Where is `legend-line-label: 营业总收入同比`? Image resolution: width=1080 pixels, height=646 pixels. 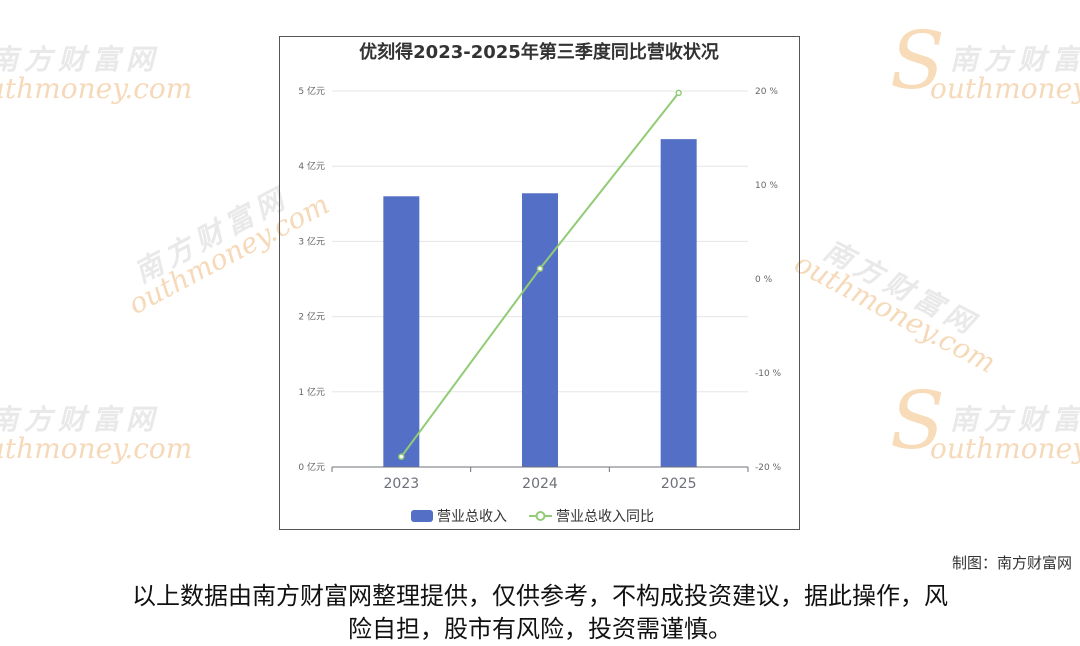 legend-line-label: 营业总收入同比 is located at coordinates (605, 517).